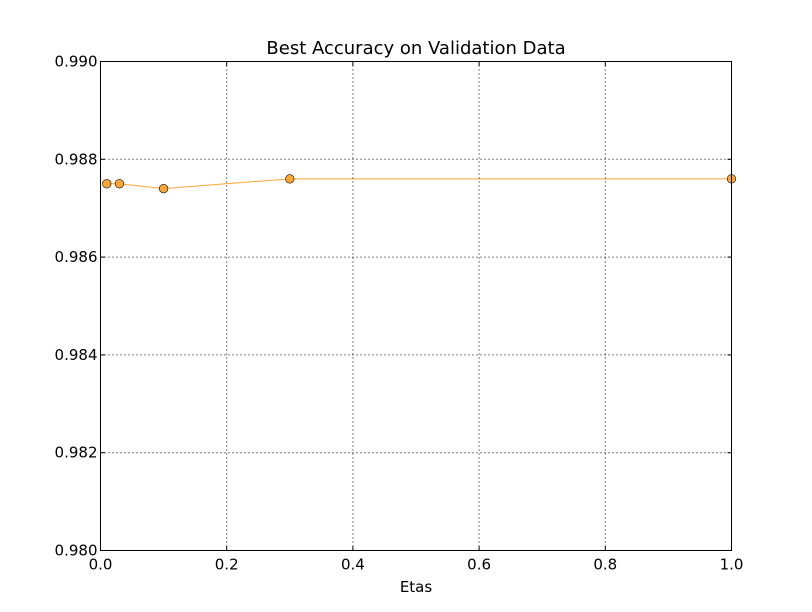  I want to click on chart-title: Best Accuracy on Validation Data, so click(415, 48).